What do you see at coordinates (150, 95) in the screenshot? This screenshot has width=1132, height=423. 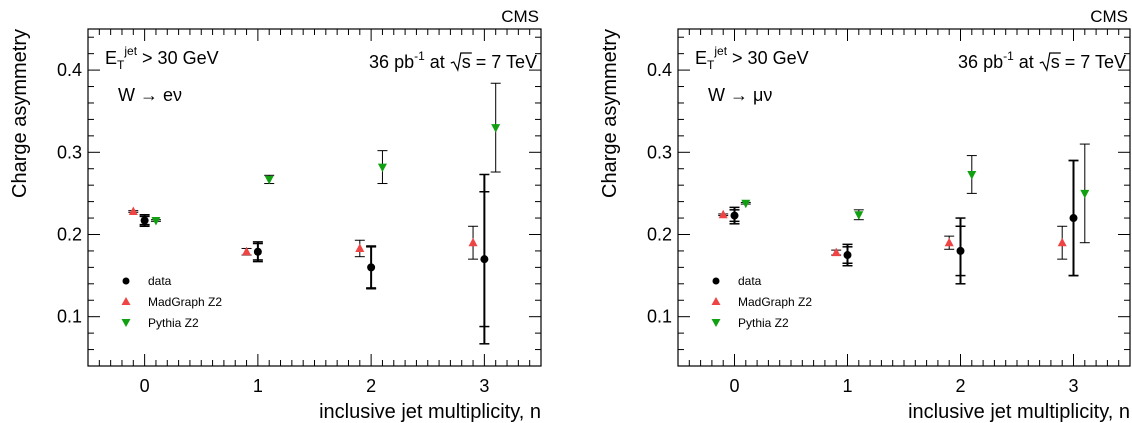 I see `channel-annotation: W → eν` at bounding box center [150, 95].